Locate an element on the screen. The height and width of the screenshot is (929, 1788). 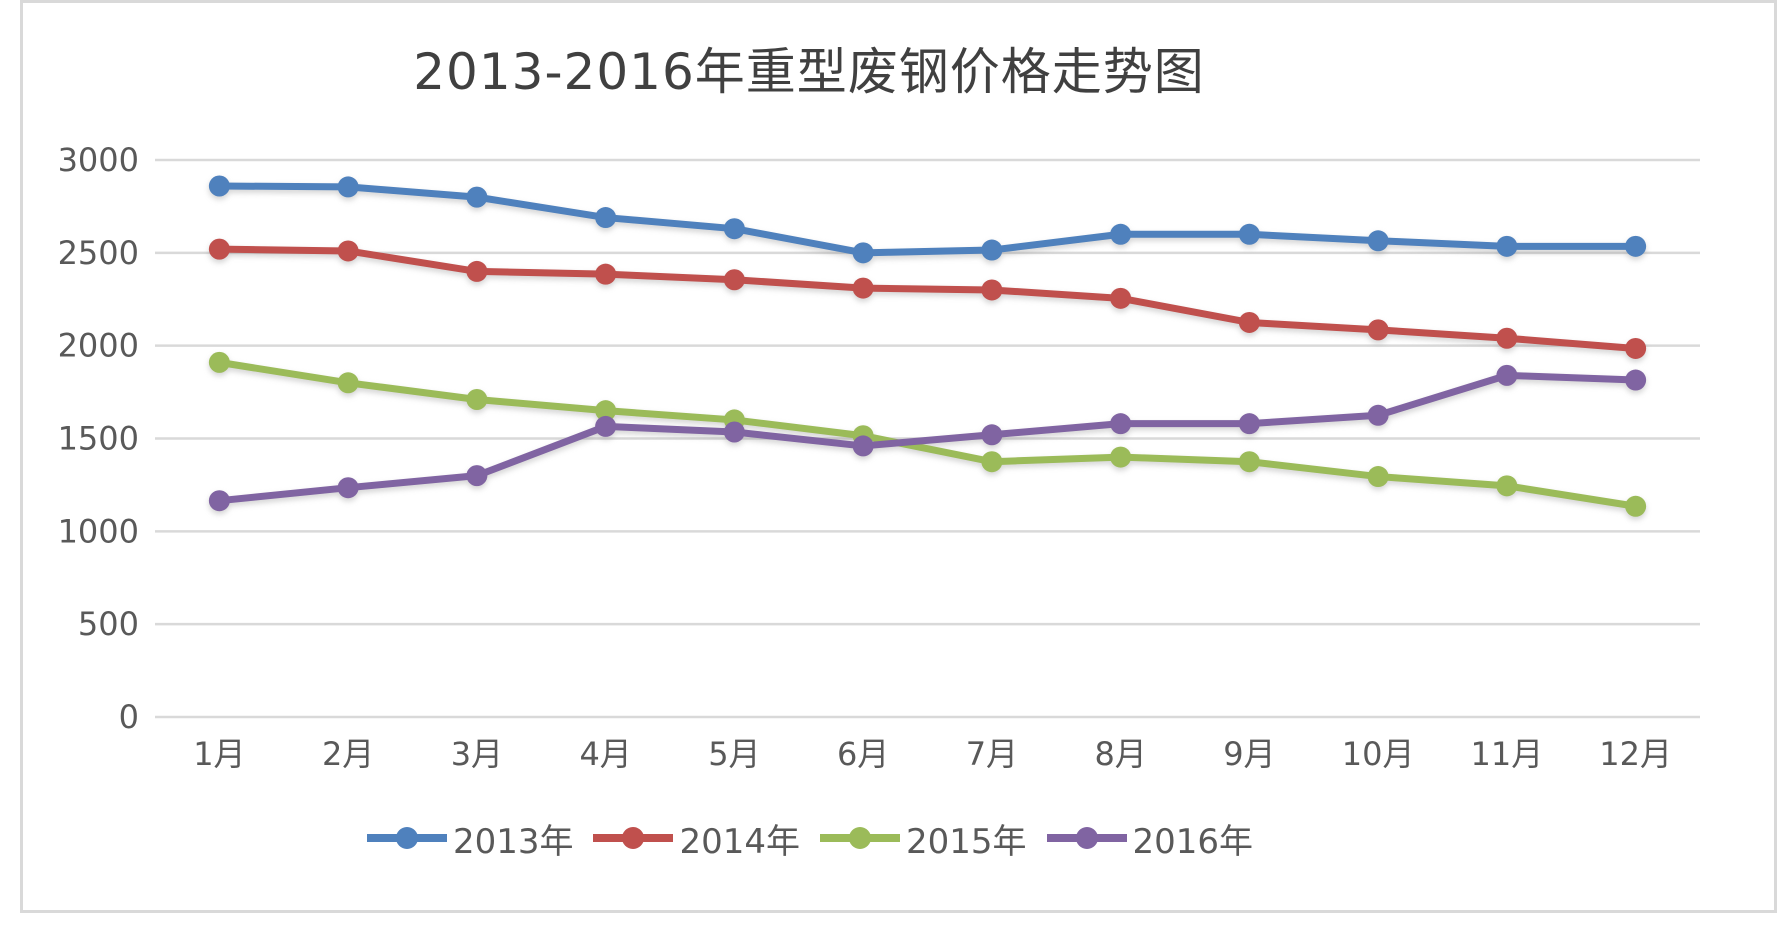
legend-item-2016年: 2016年 is located at coordinates (1149, 838).